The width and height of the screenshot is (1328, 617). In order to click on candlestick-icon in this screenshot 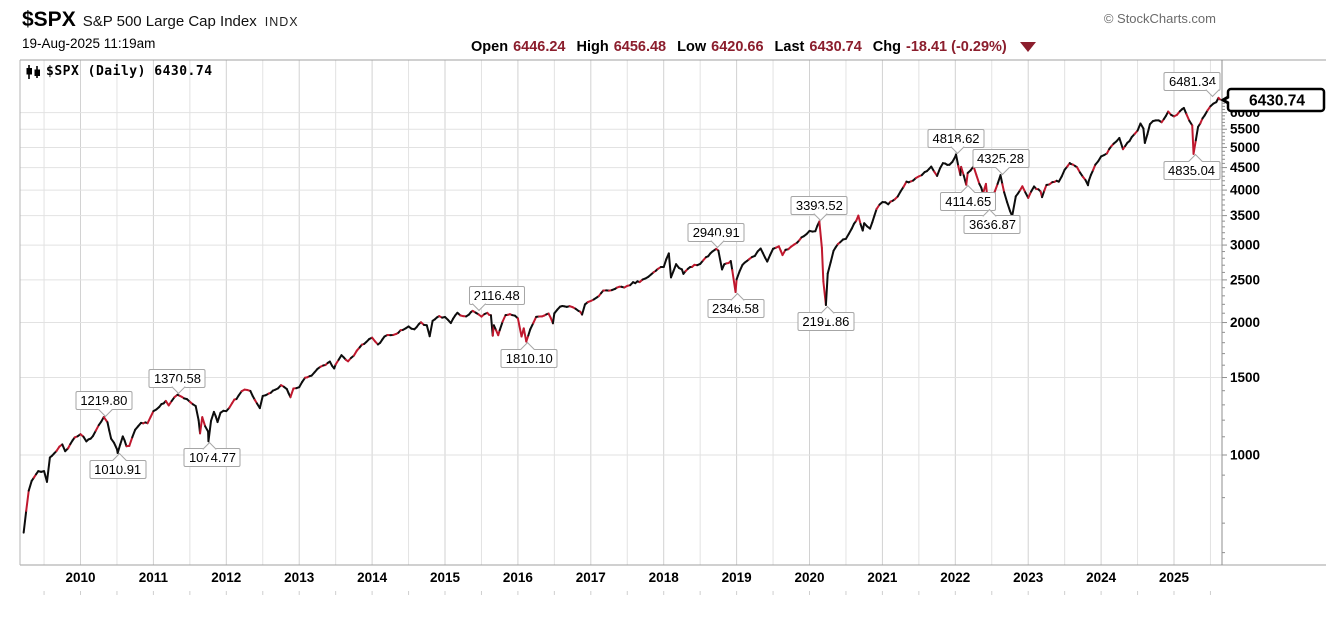, I will do `click(33, 72)`.